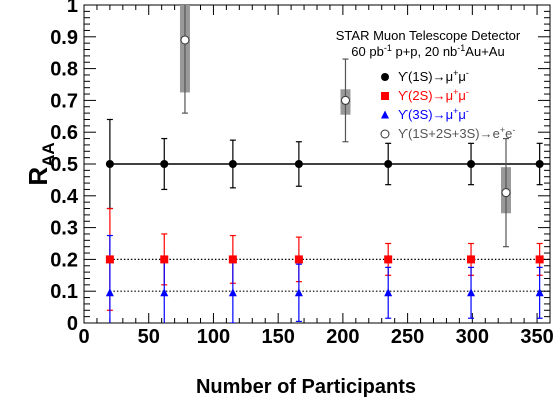 The image size is (559, 401). I want to click on y-tick-label: 0.5, so click(64, 165).